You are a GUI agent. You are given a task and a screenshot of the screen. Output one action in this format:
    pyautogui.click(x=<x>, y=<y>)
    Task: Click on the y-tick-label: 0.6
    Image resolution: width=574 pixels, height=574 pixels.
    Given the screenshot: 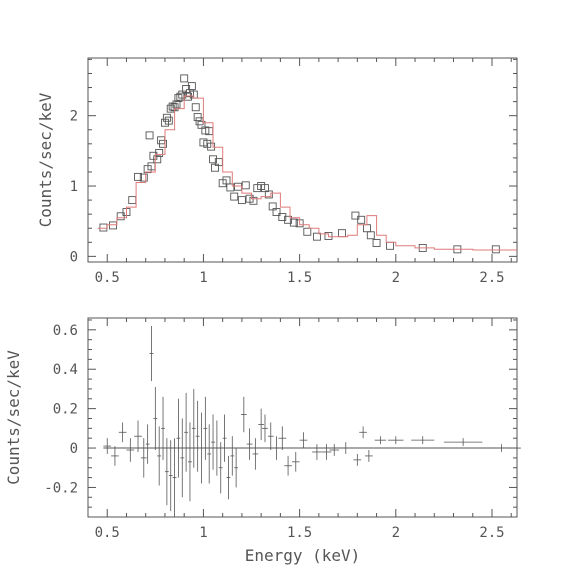 What is the action you would take?
    pyautogui.click(x=65, y=331)
    